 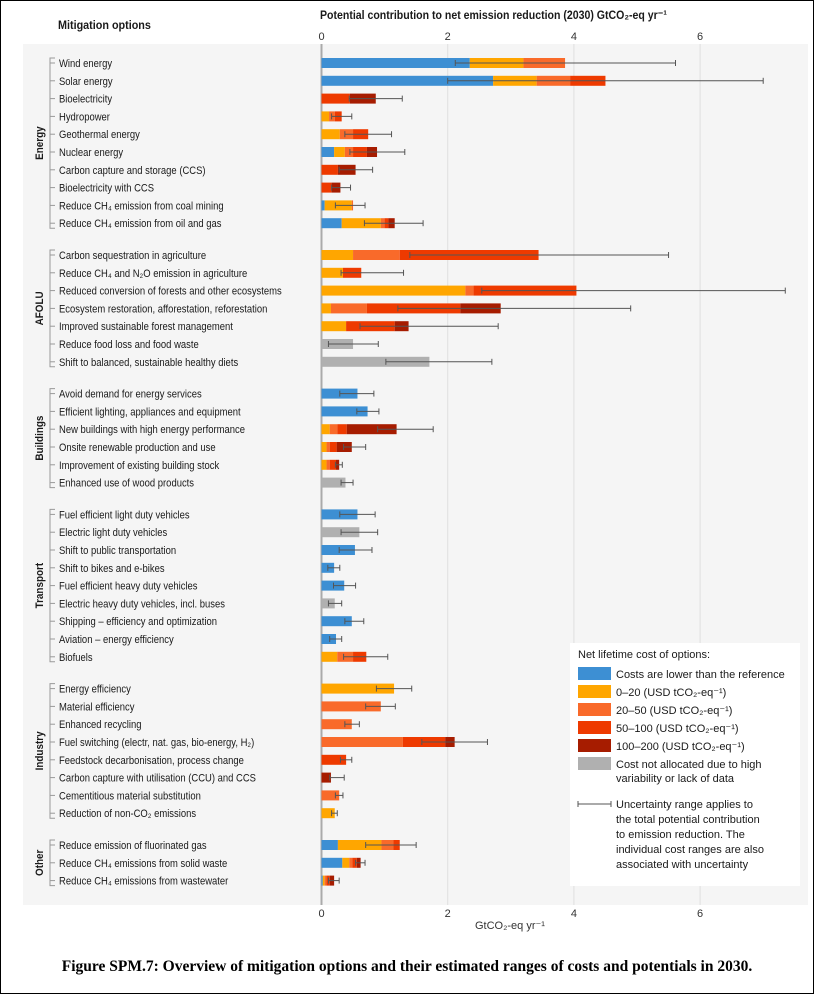 I want to click on option-label: Material efficiency, so click(x=97, y=708).